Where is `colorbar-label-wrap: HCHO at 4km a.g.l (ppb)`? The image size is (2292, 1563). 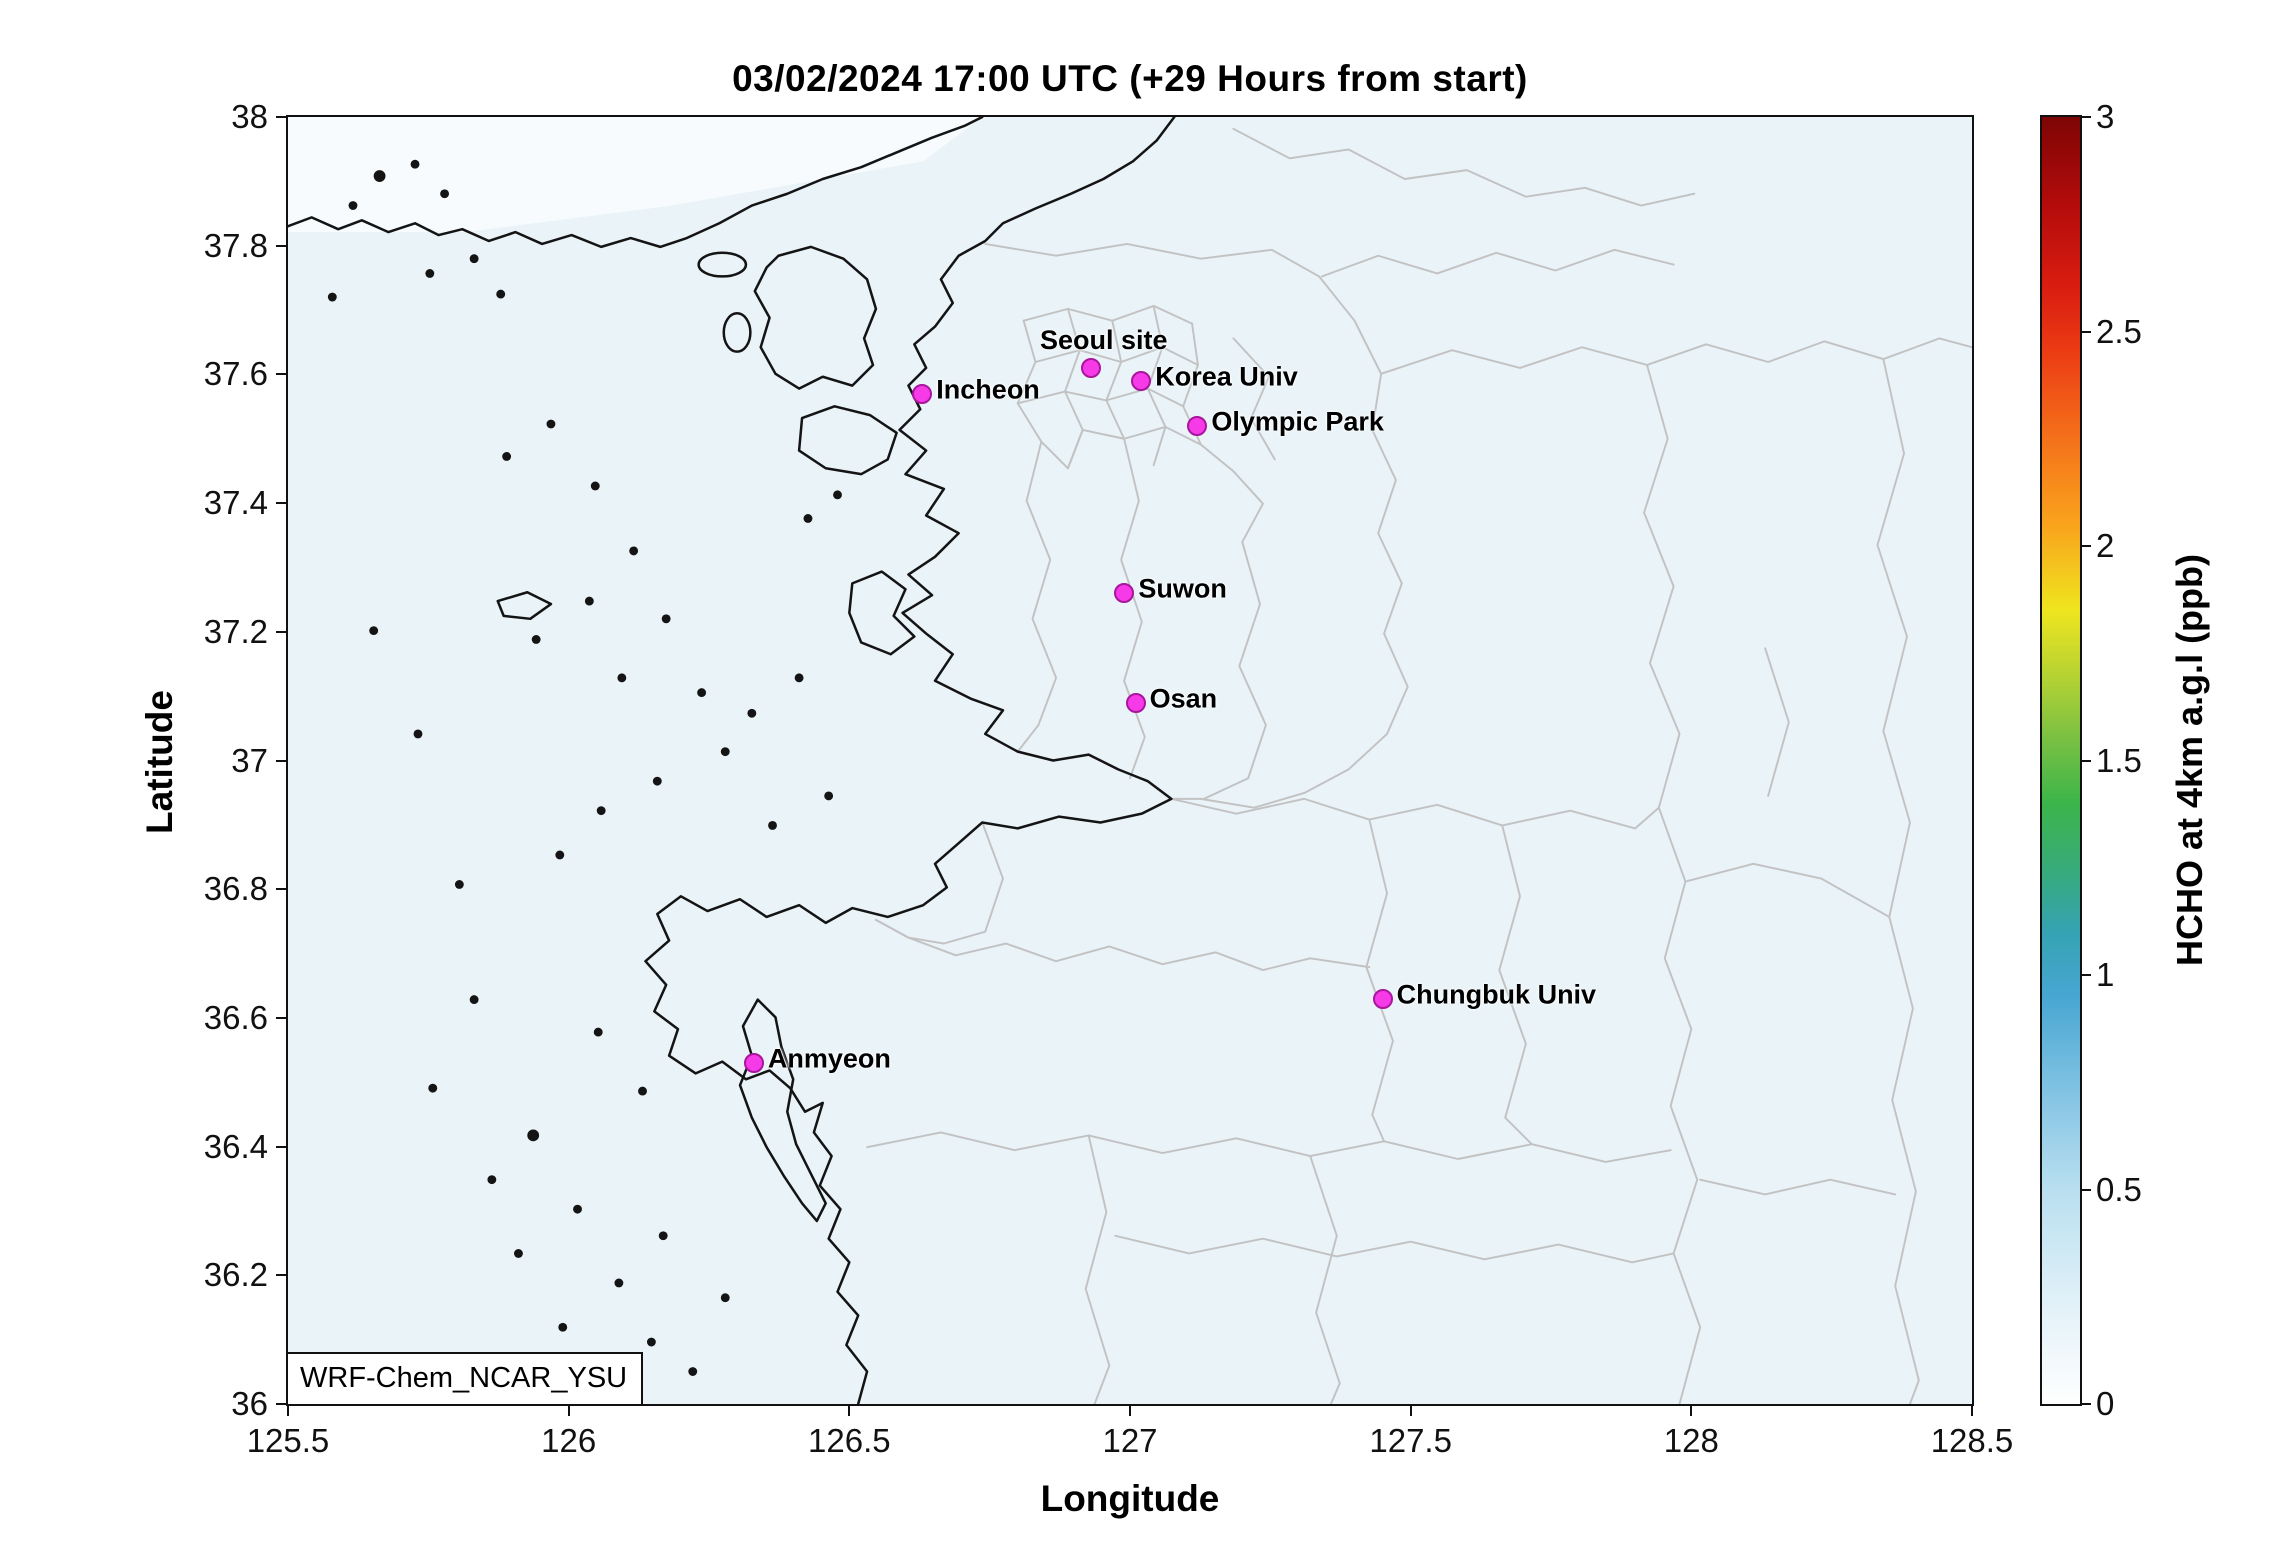
colorbar-label-wrap: HCHO at 4km a.g.l (ppb) is located at coordinates (2190, 760).